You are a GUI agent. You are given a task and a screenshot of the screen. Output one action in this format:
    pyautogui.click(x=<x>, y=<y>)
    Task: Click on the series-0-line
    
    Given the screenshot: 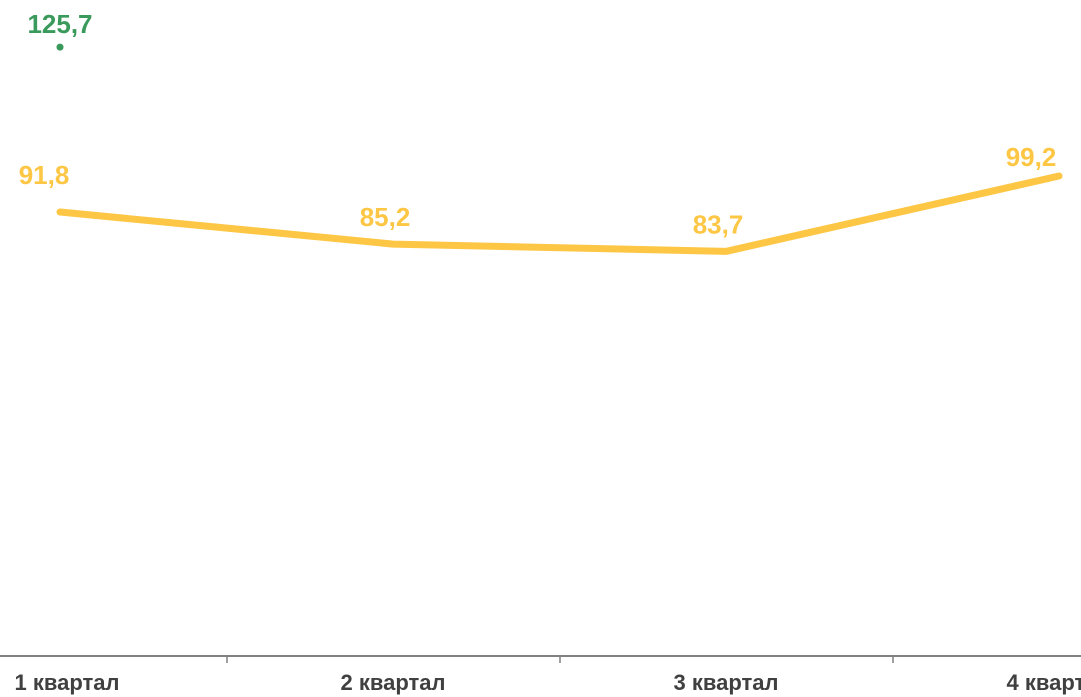 What is the action you would take?
    pyautogui.click(x=559, y=213)
    